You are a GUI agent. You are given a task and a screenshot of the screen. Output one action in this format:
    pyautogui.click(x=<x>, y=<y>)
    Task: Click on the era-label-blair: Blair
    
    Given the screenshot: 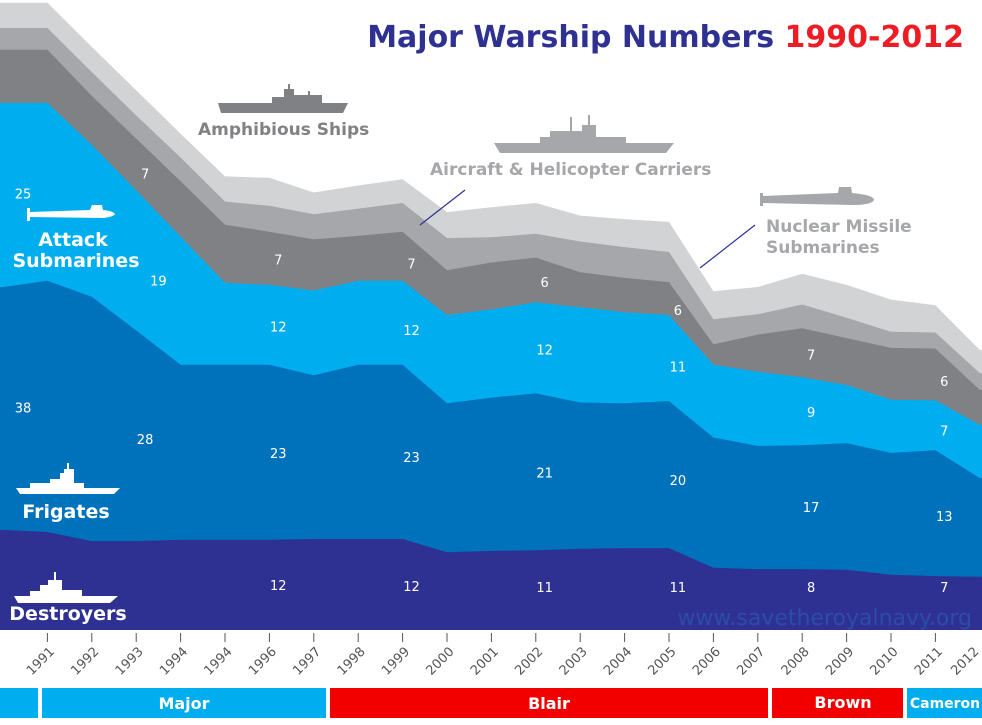 What is the action you would take?
    pyautogui.click(x=549, y=703)
    